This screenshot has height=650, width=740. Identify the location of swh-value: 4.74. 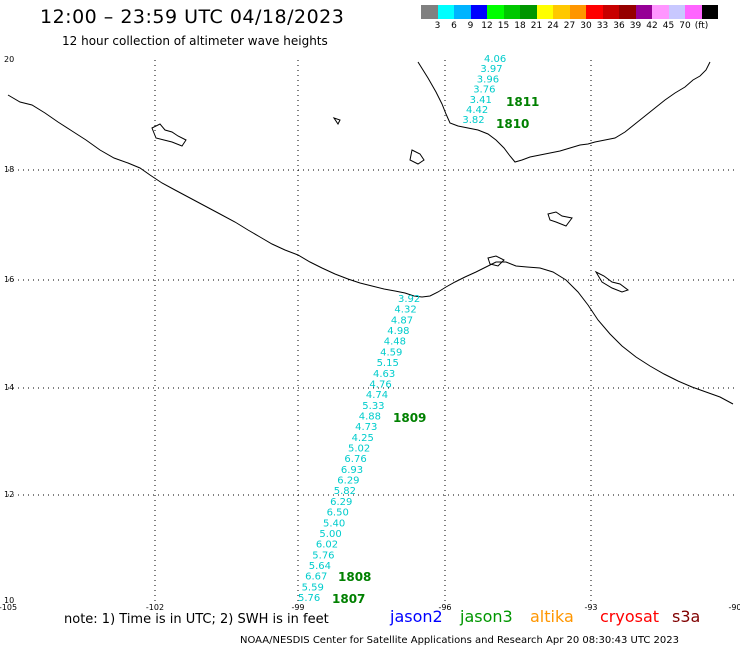
(377, 395).